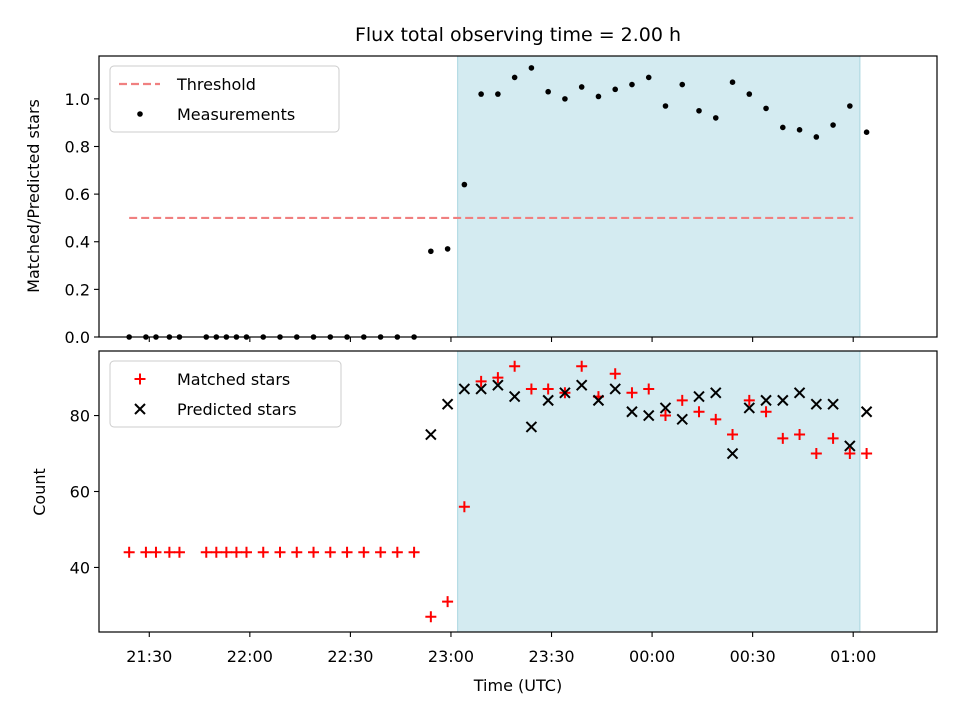  I want to click on bottom-legend-box, so click(225, 394).